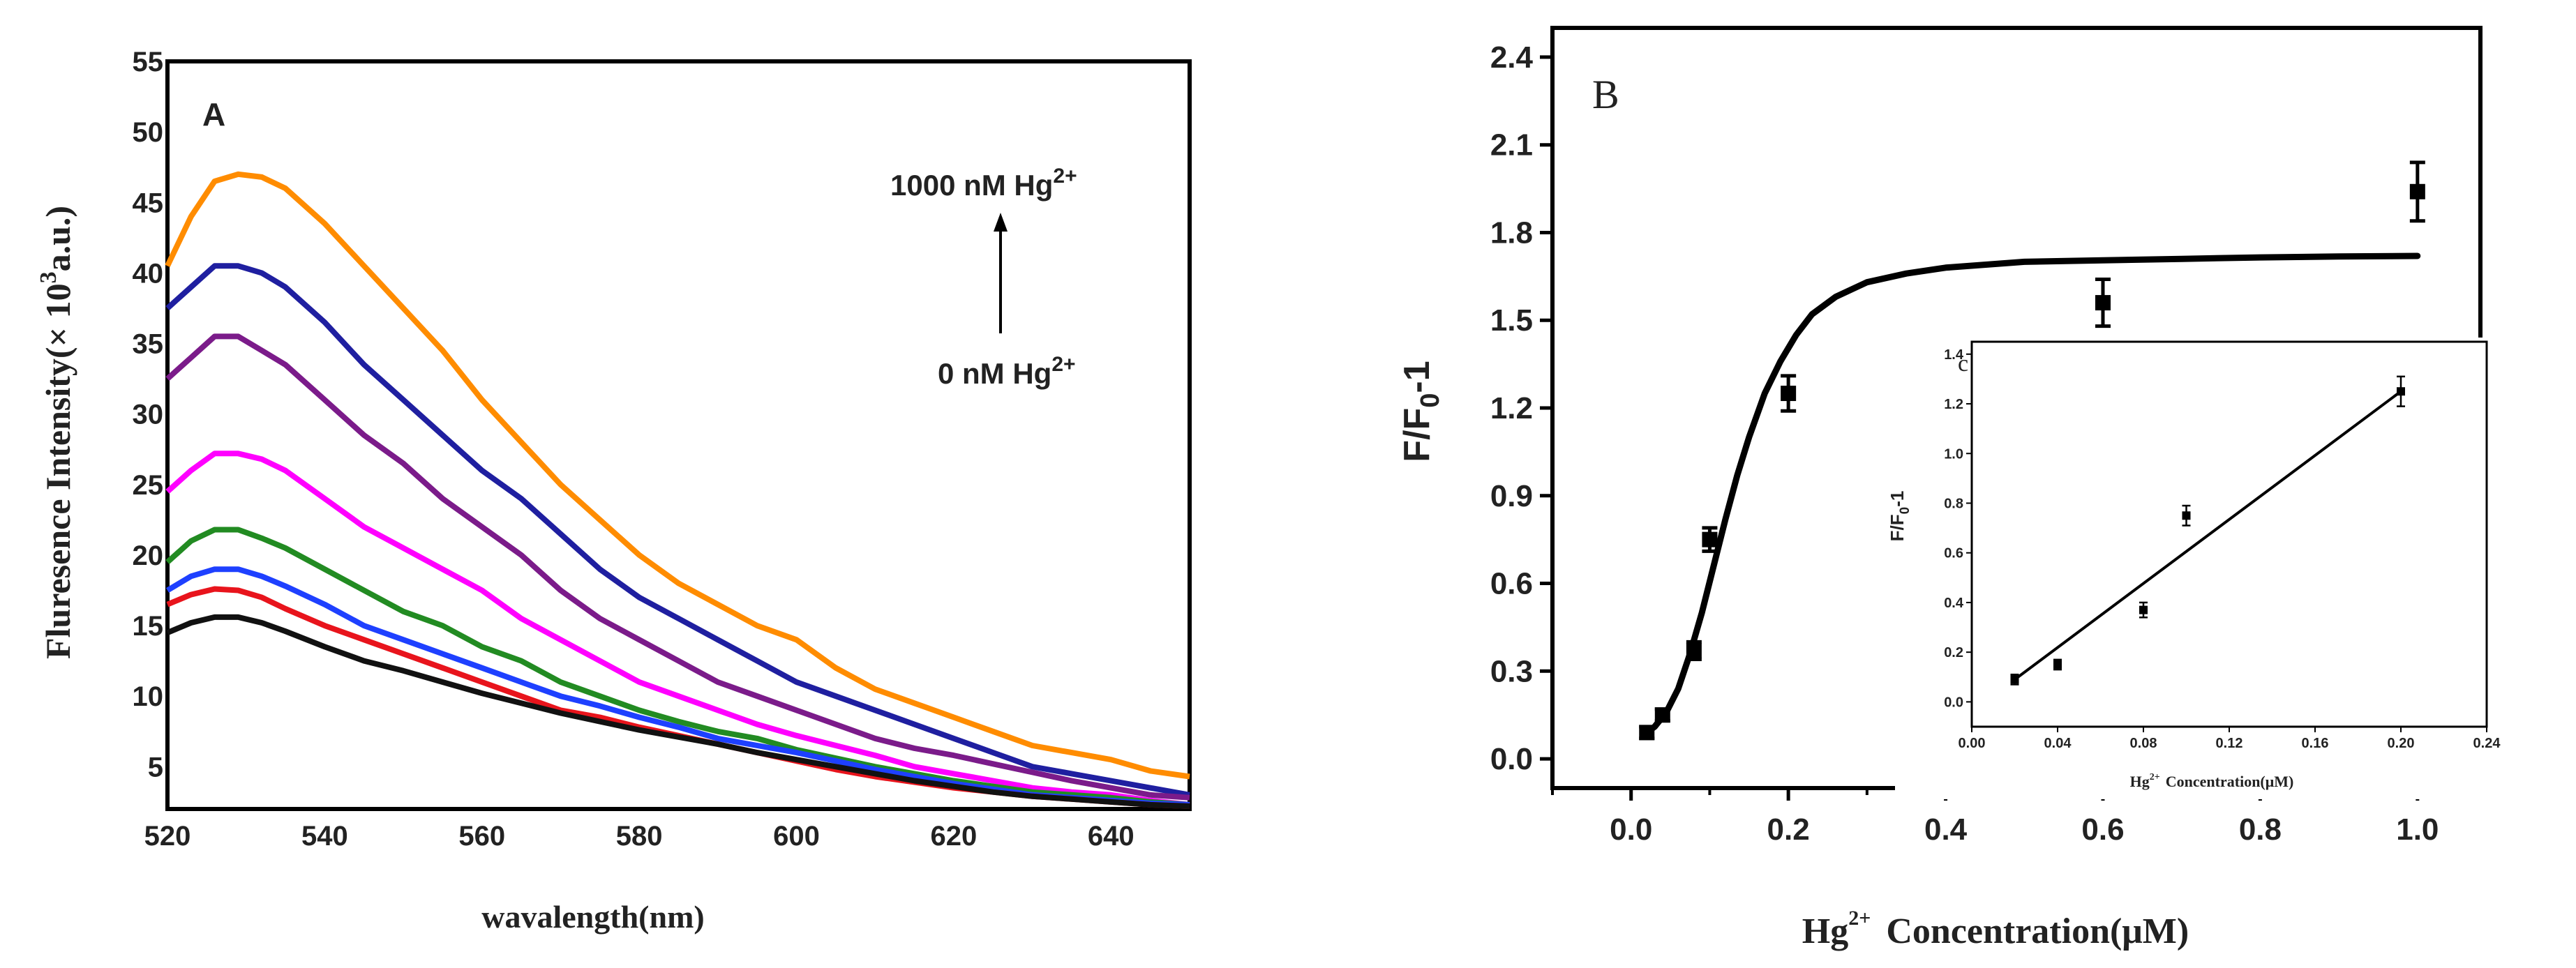 The image size is (2576, 968). I want to click on y-tick-label: 5, so click(155, 767).